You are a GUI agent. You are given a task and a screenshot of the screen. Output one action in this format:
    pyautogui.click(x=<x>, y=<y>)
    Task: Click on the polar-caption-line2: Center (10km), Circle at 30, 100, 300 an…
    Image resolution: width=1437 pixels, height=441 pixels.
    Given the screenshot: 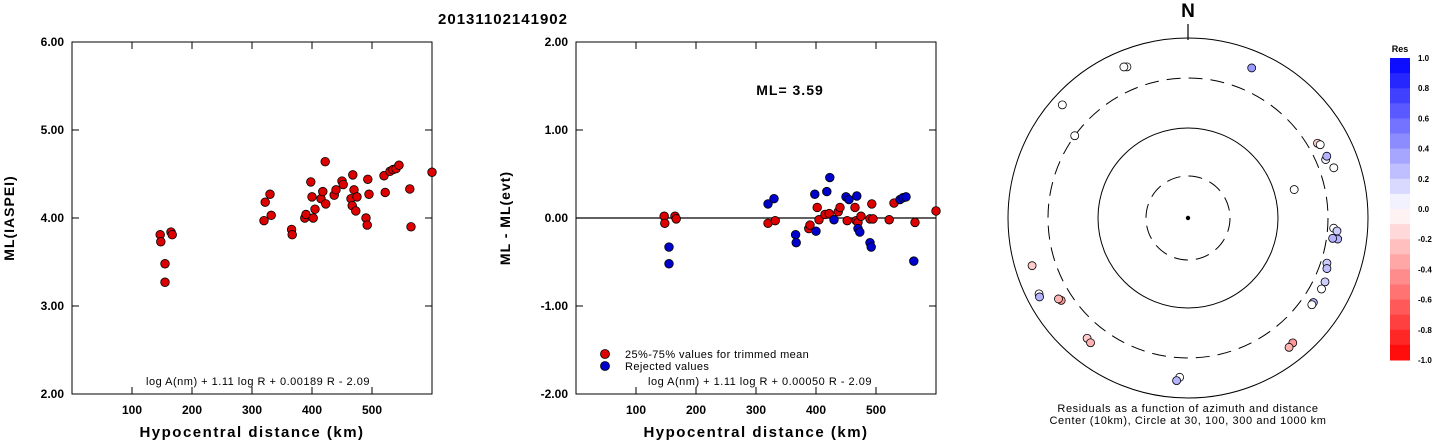 What is the action you would take?
    pyautogui.click(x=1187, y=421)
    